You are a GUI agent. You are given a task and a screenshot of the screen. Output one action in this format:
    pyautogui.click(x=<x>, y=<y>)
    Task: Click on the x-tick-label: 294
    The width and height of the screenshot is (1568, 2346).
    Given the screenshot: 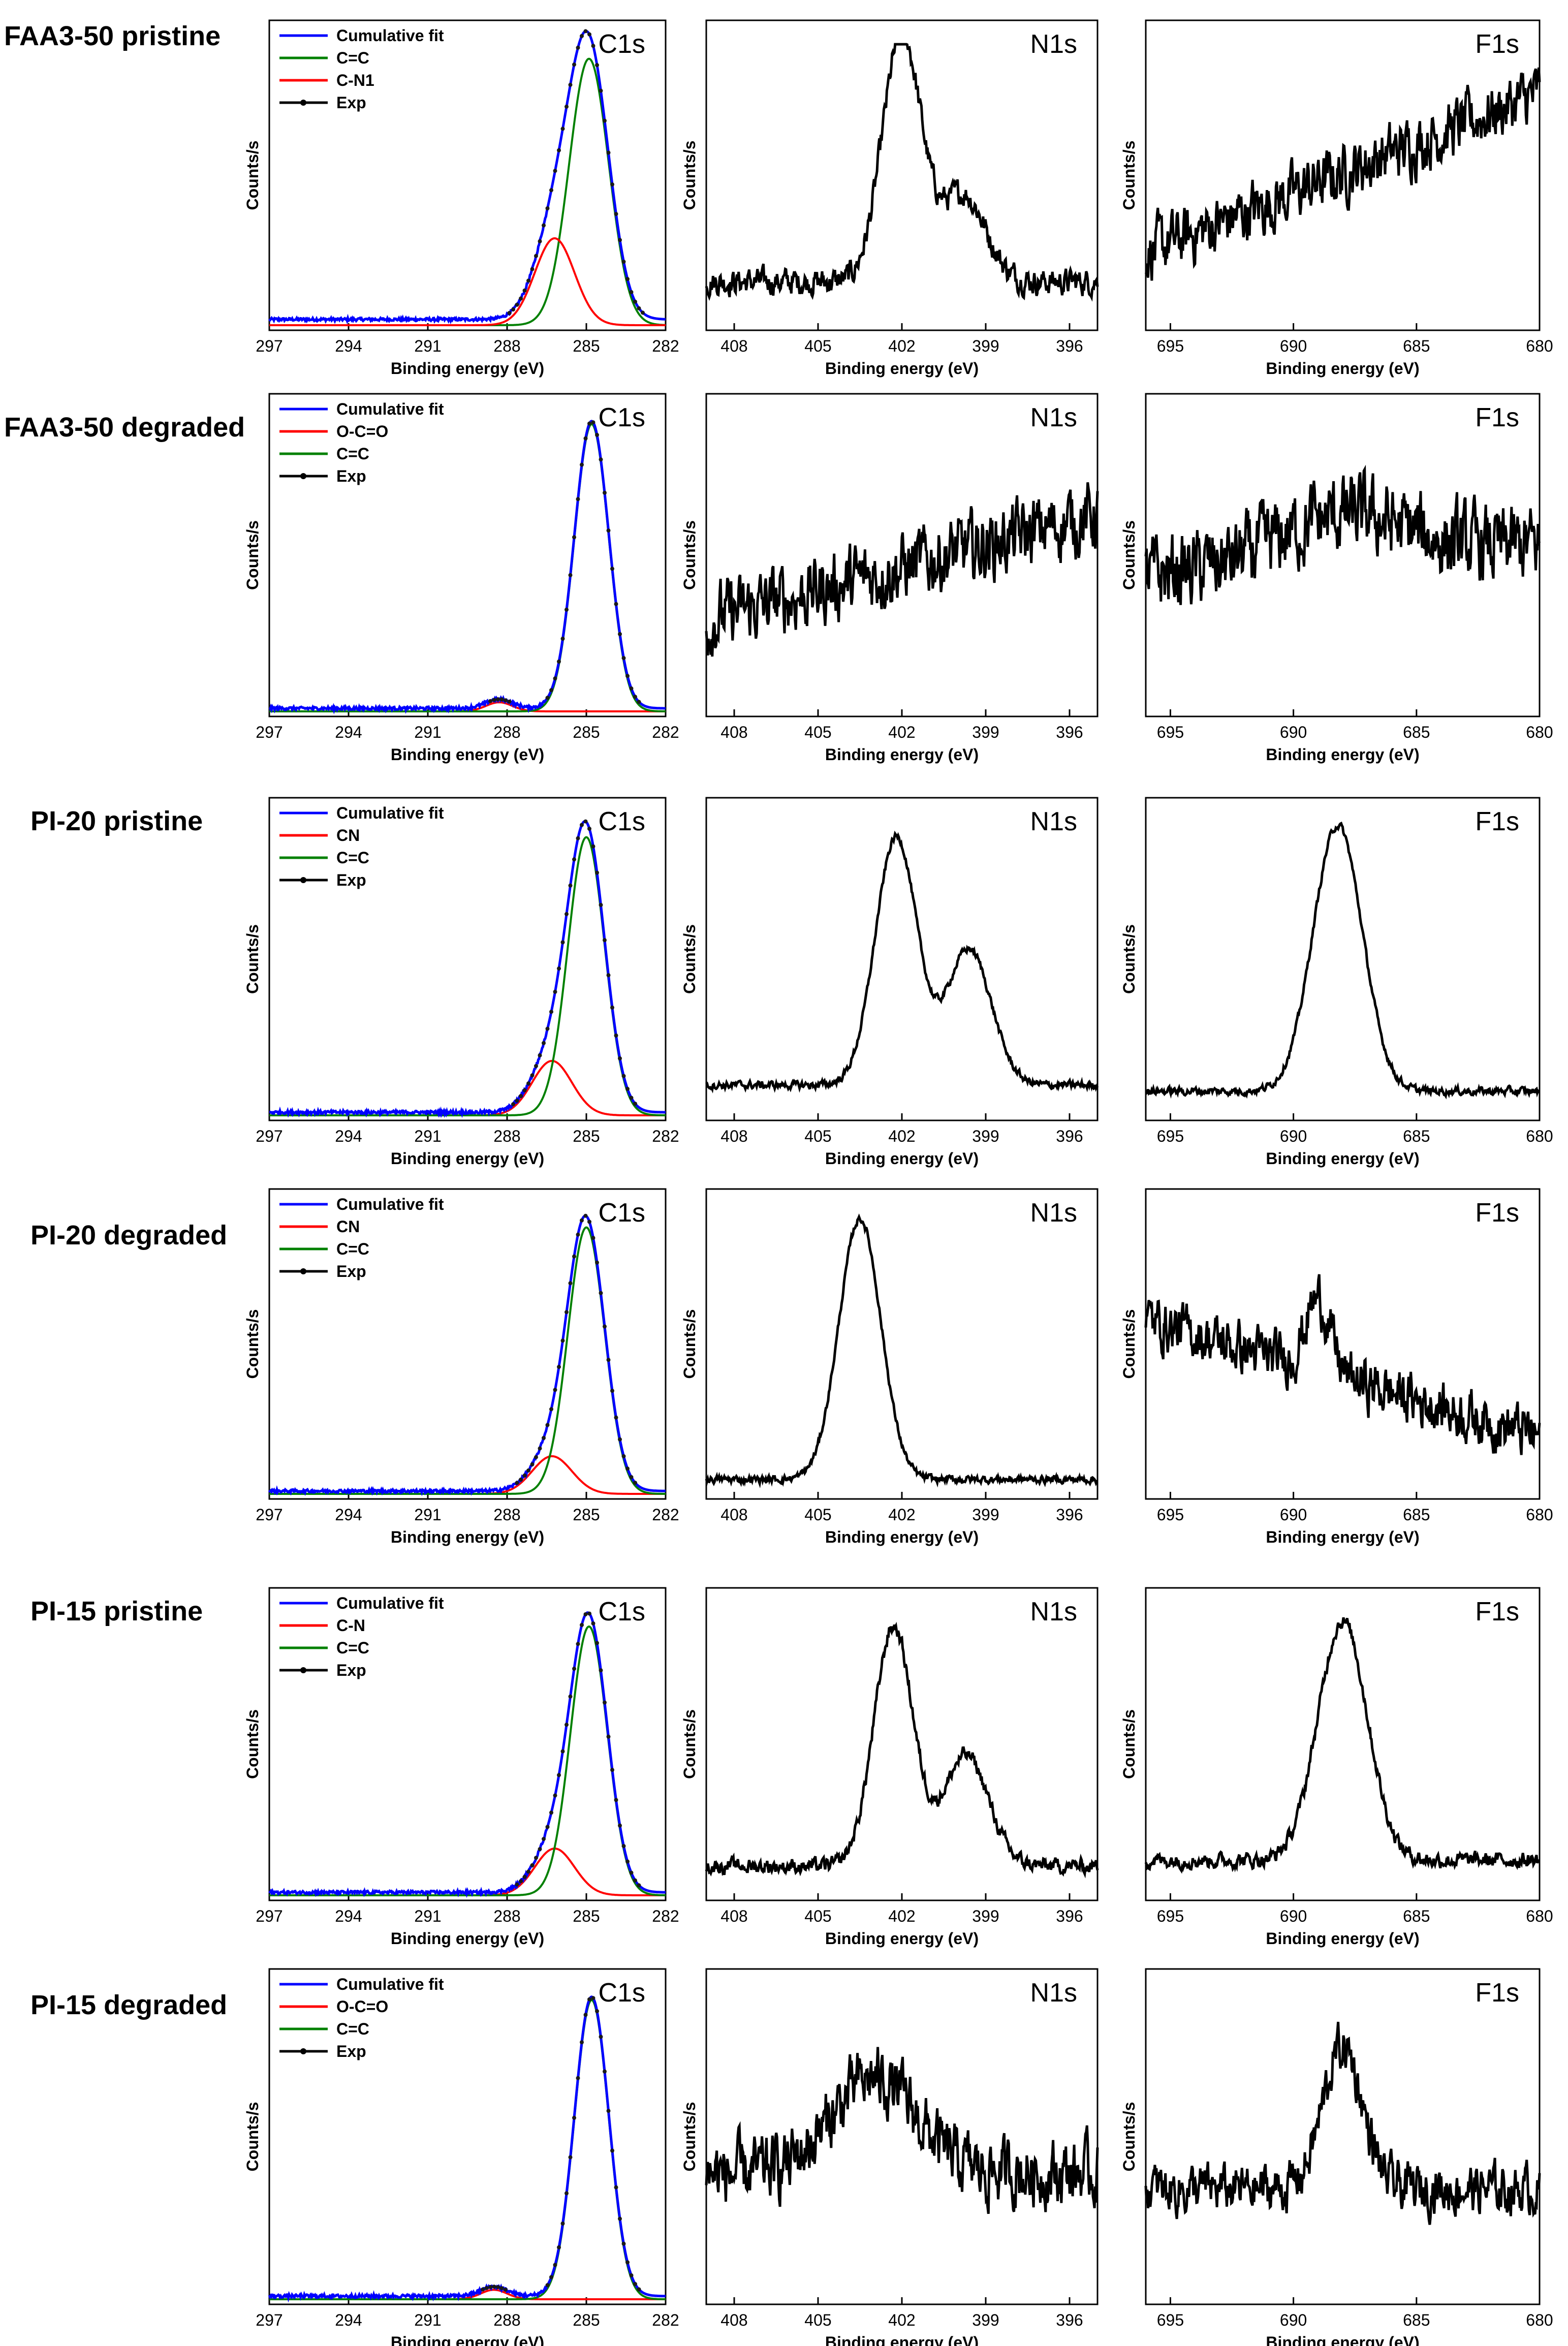 What is the action you would take?
    pyautogui.click(x=349, y=346)
    